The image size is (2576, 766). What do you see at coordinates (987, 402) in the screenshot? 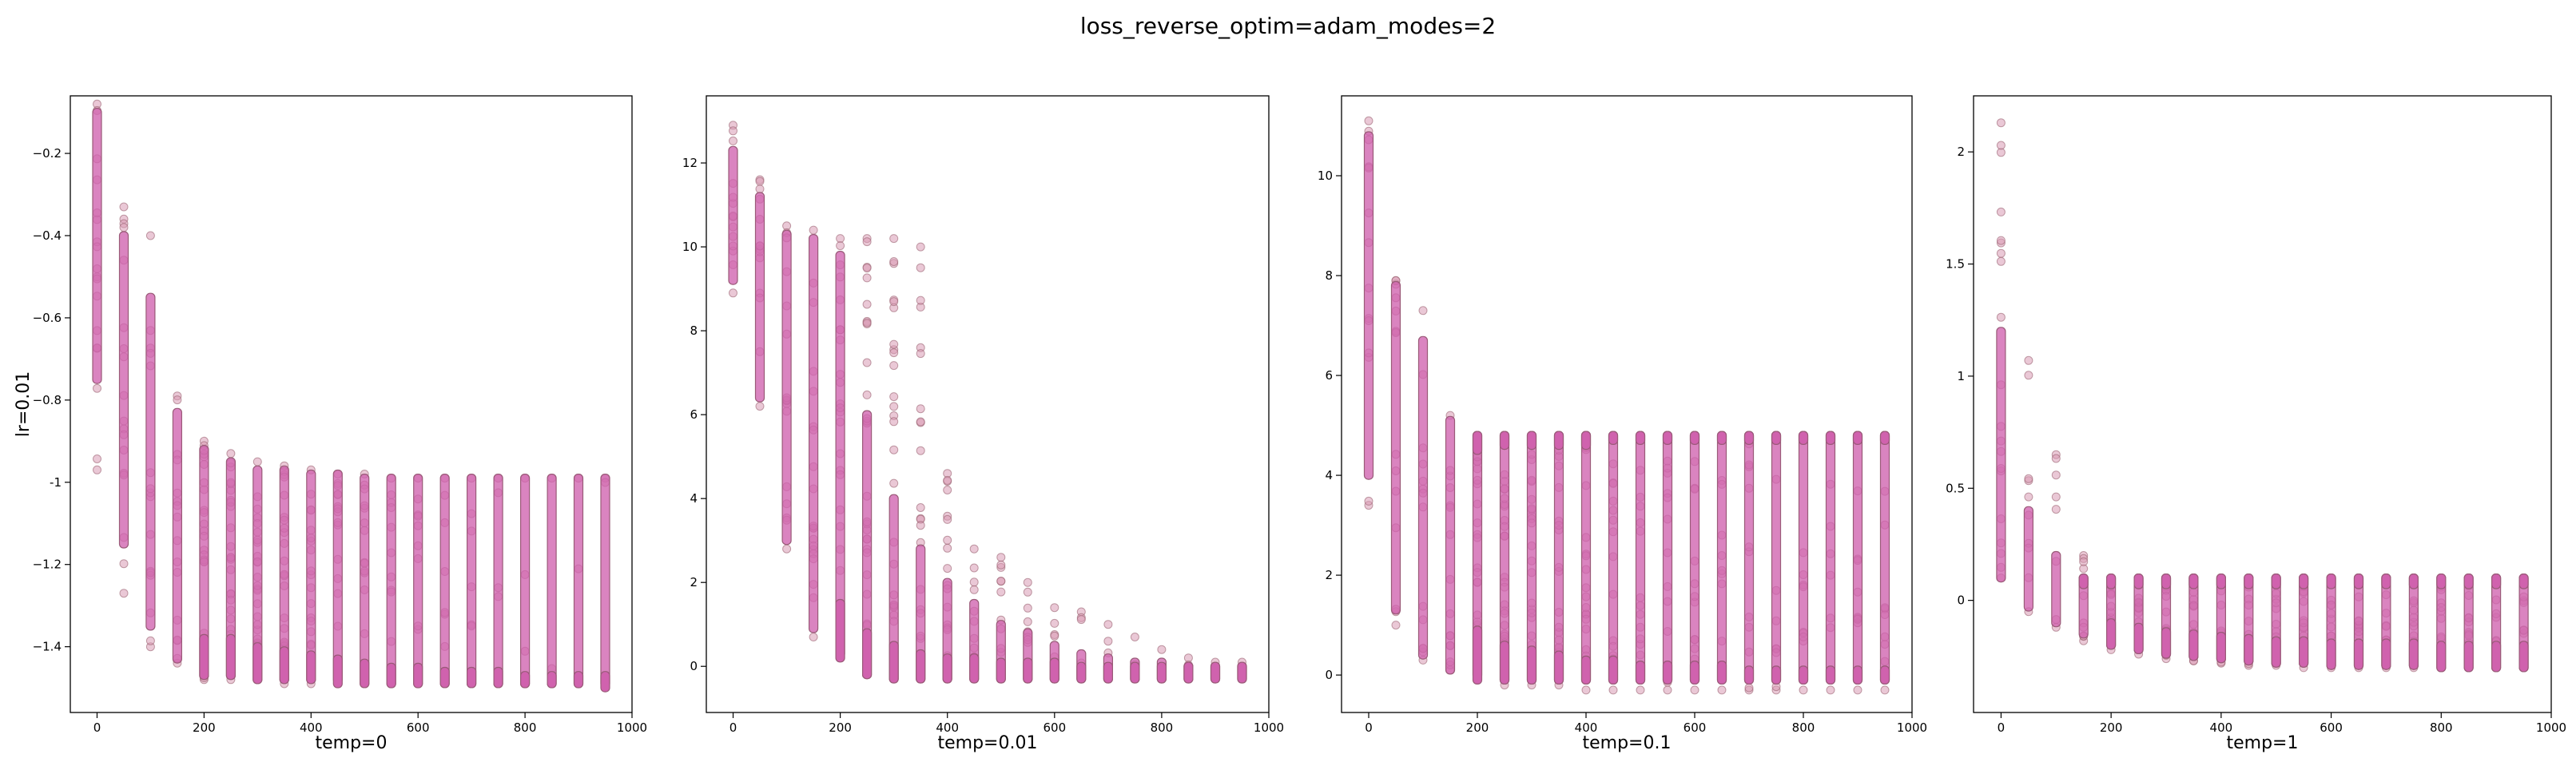
I see `scatter-points` at bounding box center [987, 402].